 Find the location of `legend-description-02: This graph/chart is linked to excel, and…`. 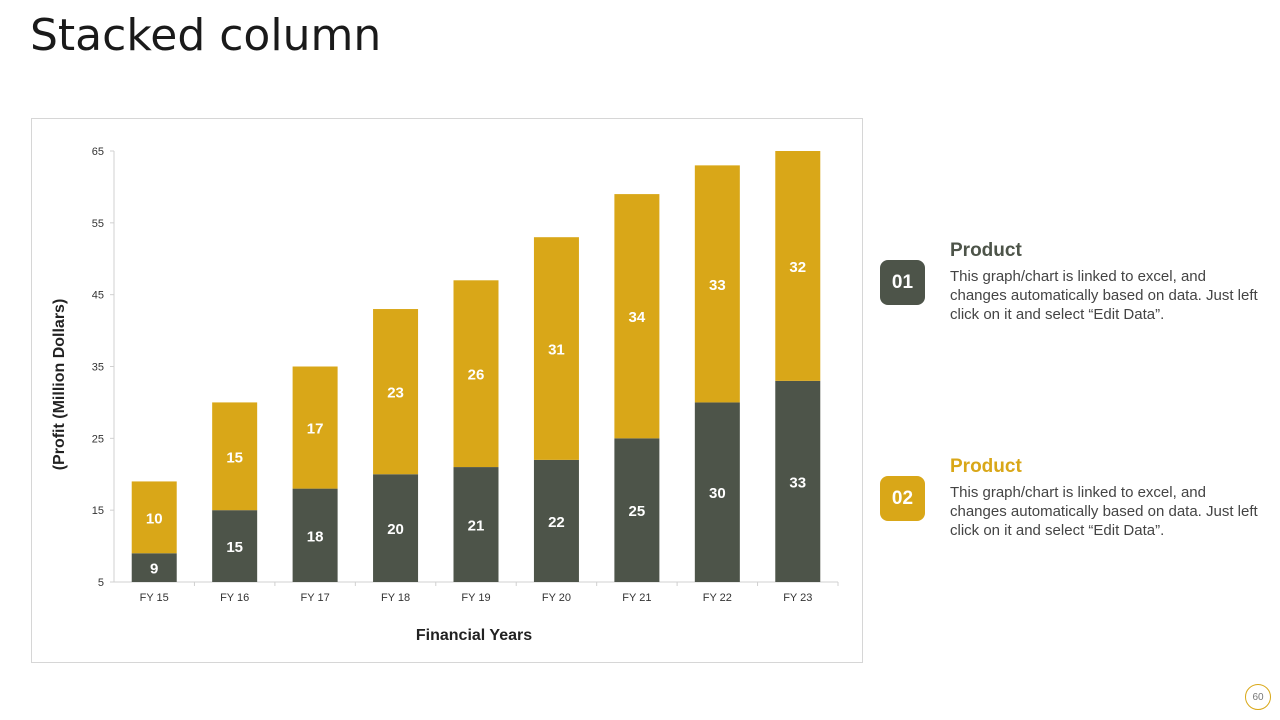

legend-description-02: This graph/chart is linked to excel, and… is located at coordinates (1104, 511).